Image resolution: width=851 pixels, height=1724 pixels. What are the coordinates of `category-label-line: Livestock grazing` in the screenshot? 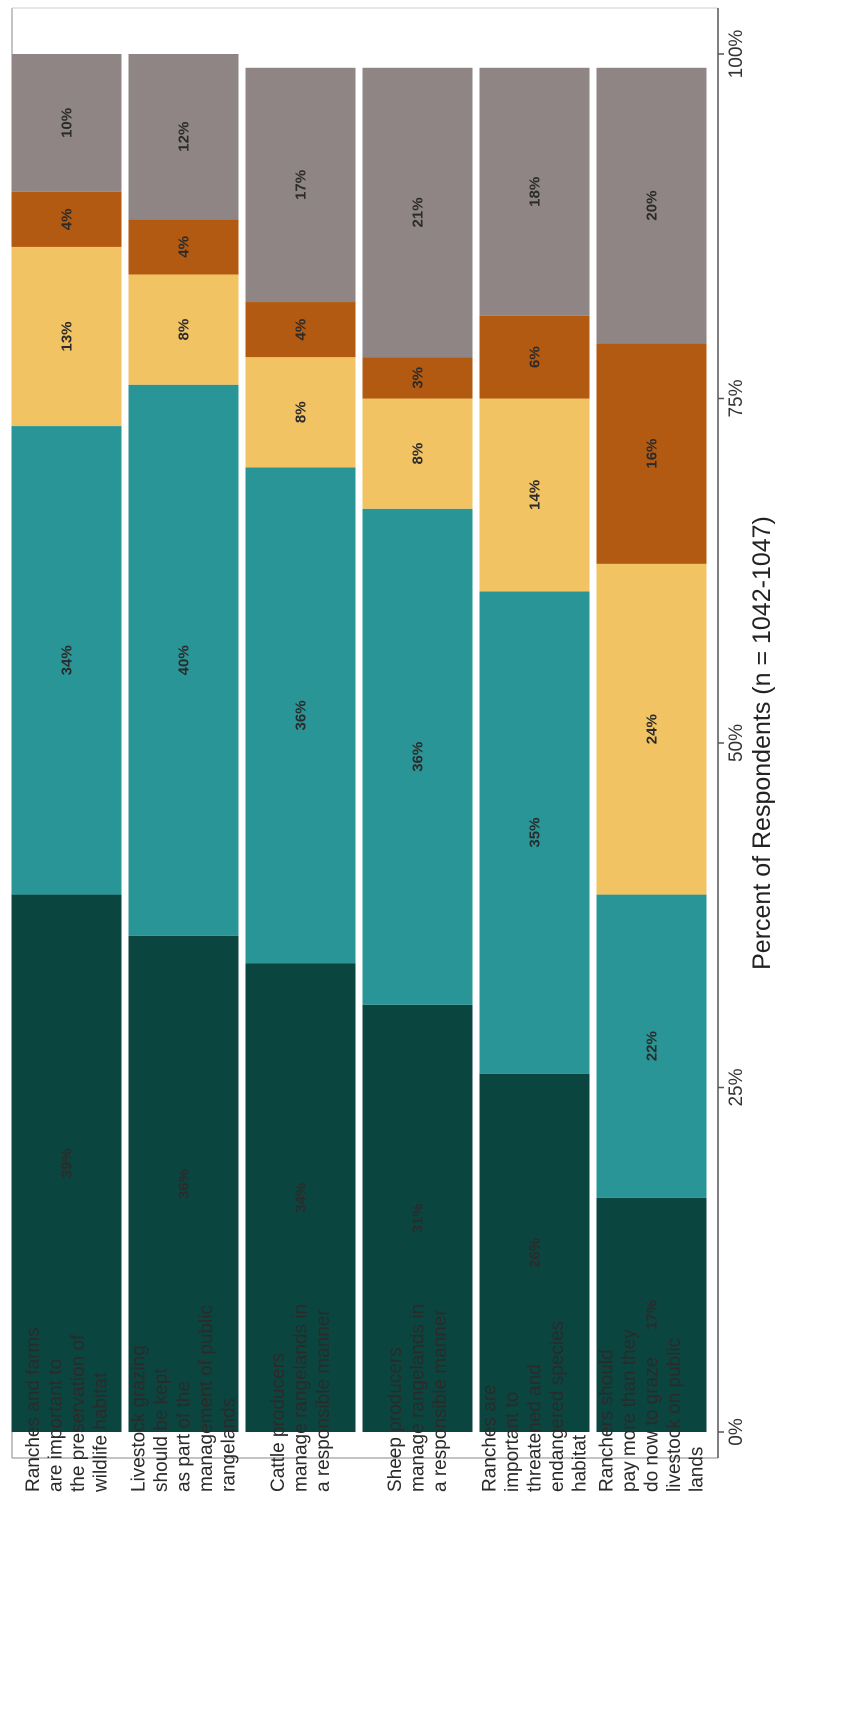 It's located at (139, 1418).